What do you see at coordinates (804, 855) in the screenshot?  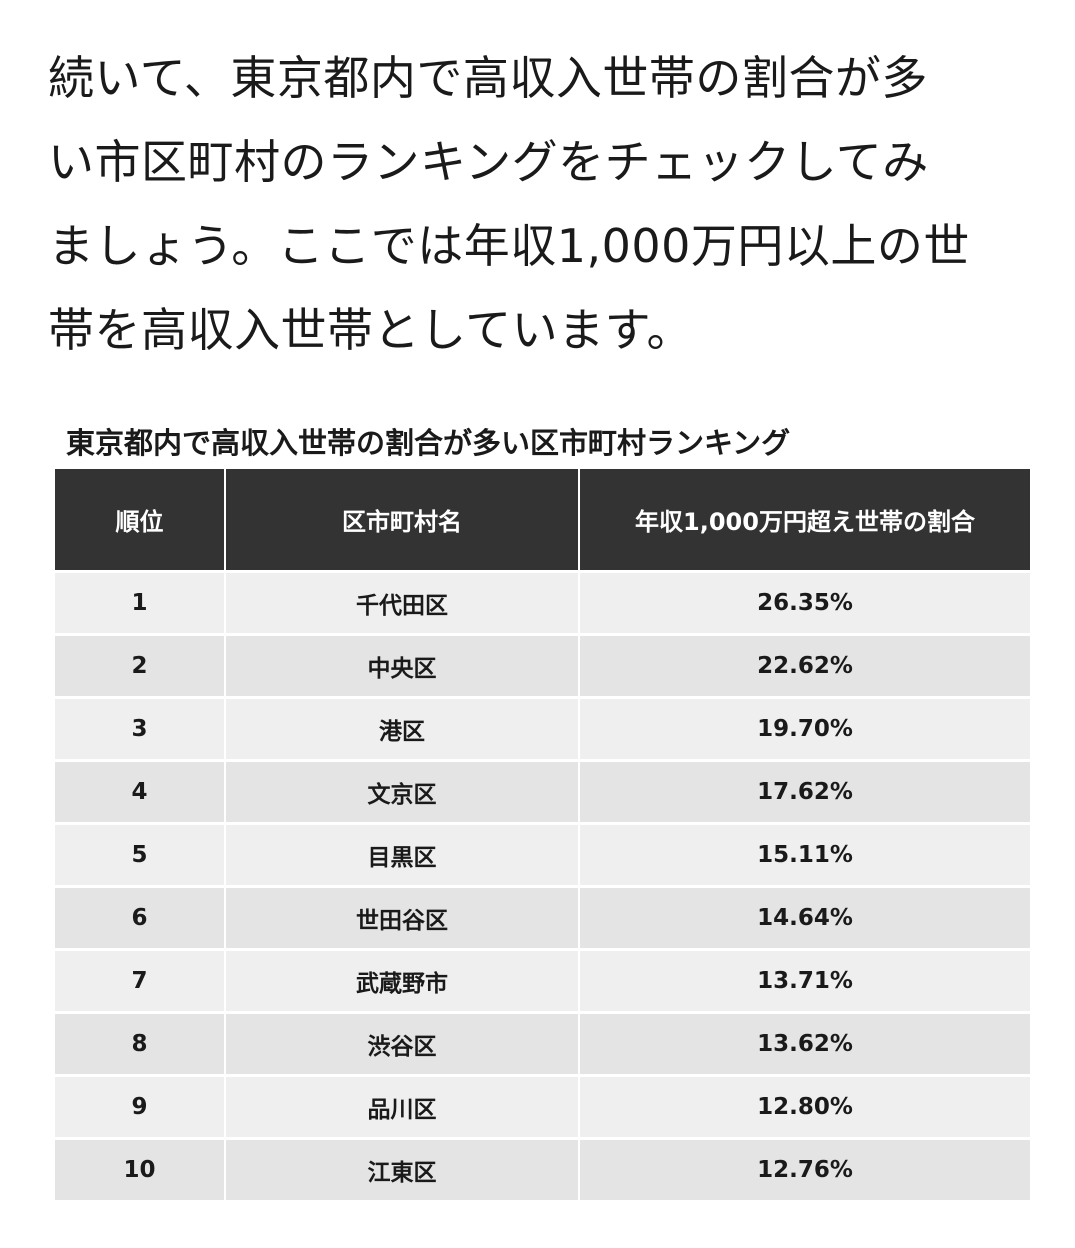 I see `pct-cell: 15.11%` at bounding box center [804, 855].